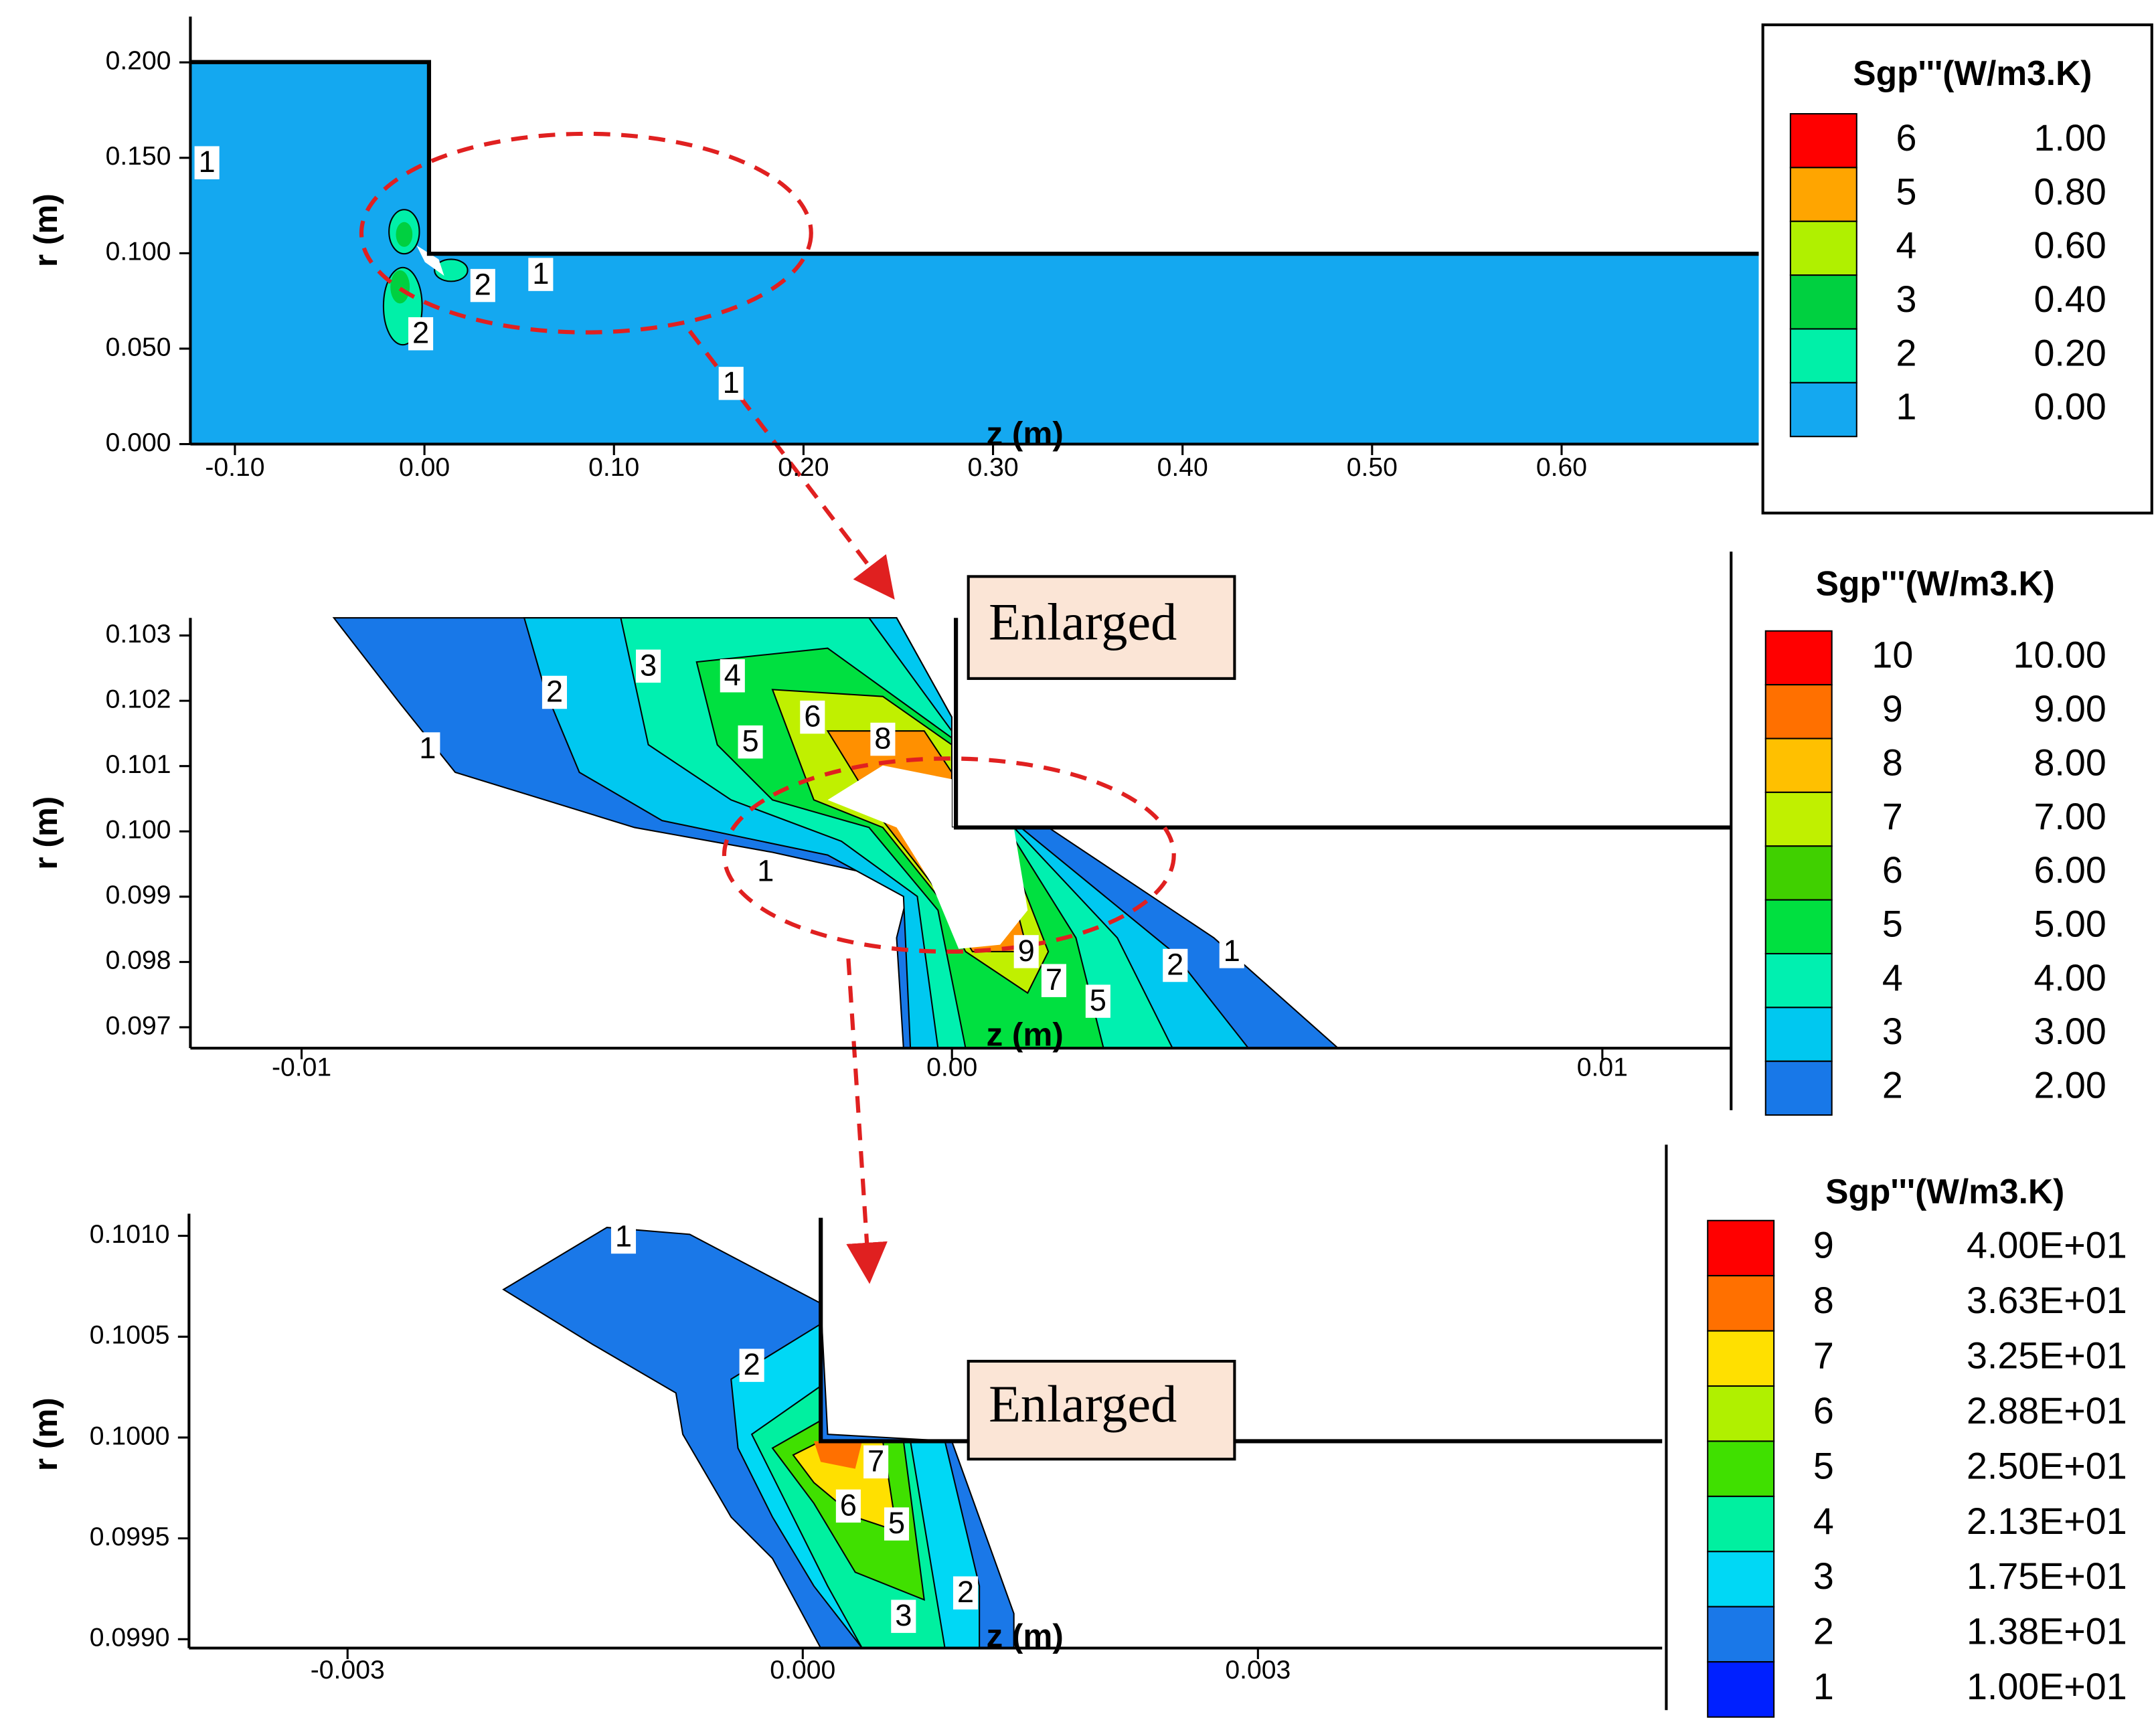  Describe the element at coordinates (1957, 269) in the screenshot. I see `legend-frame` at that location.